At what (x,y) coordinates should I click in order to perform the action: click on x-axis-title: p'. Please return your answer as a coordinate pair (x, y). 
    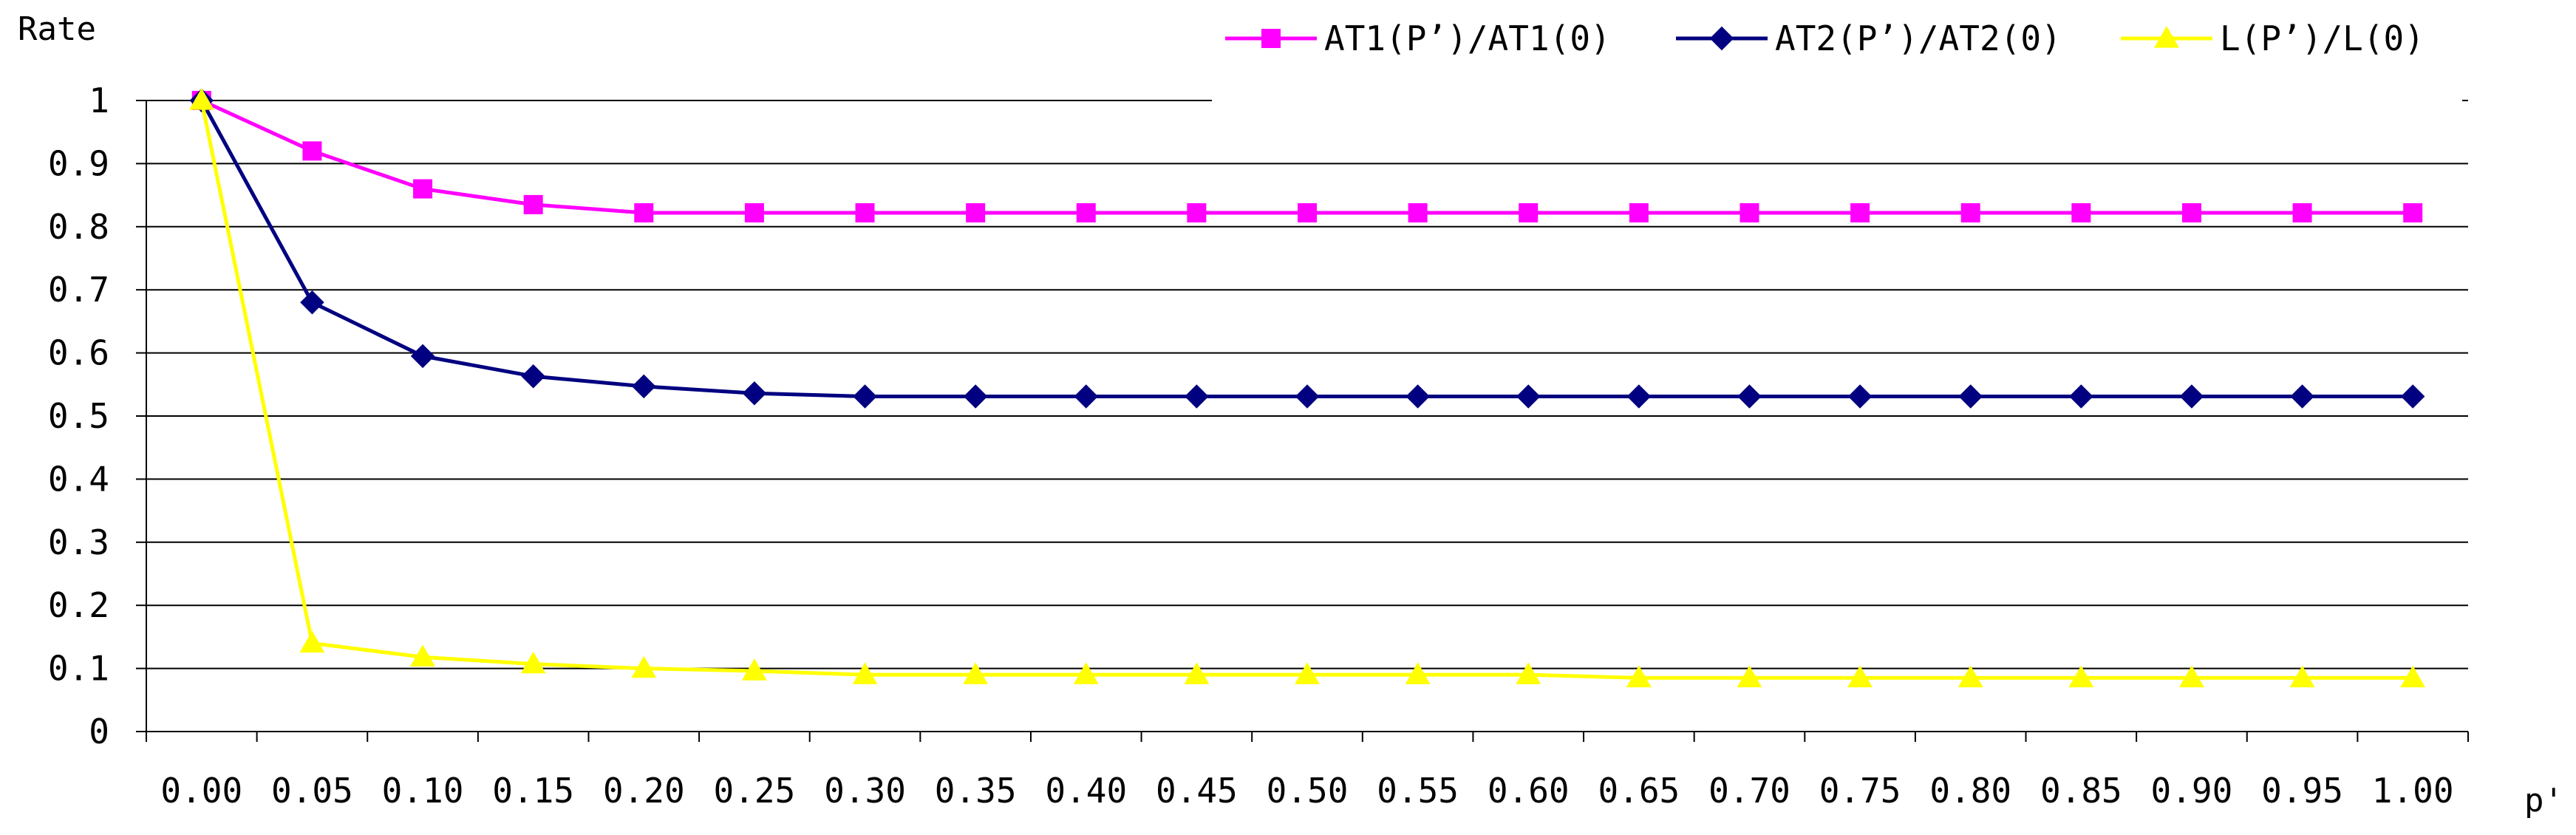
    Looking at the image, I should click on (2543, 800).